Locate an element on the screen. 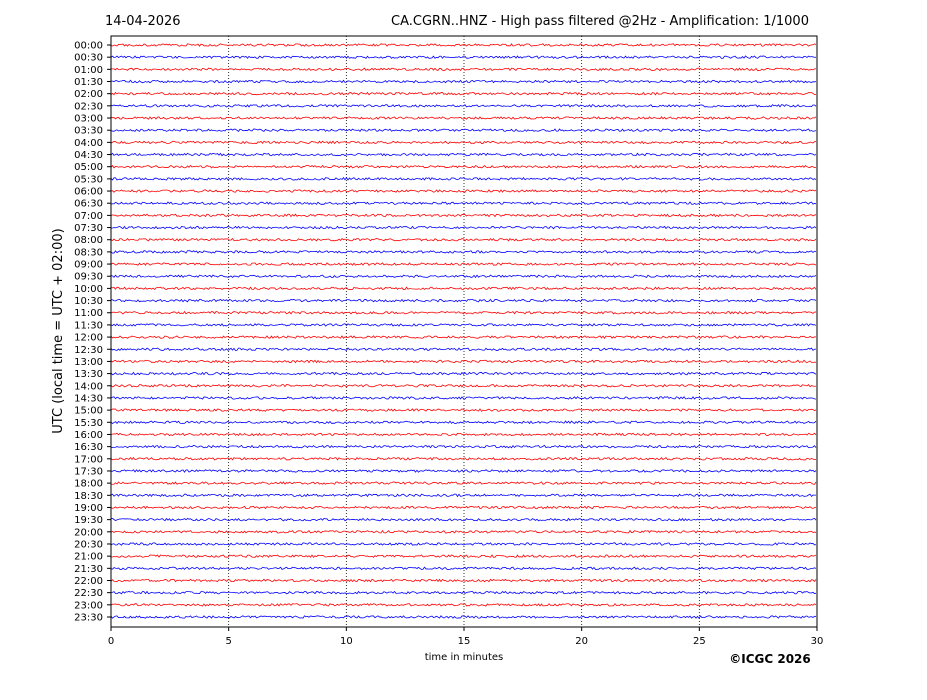 This screenshot has width=927, height=700. y-tick-label: 06:30 is located at coordinates (88, 204).